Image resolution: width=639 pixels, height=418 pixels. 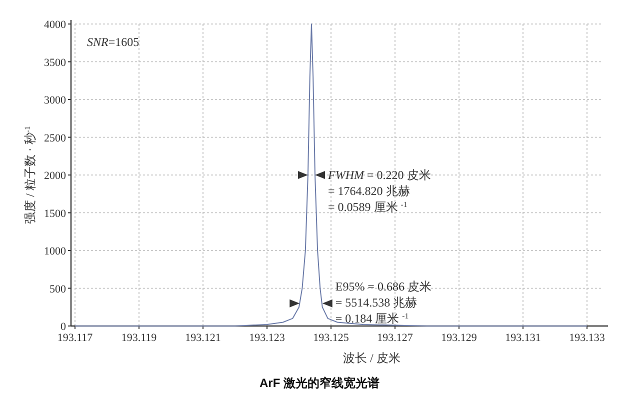 What do you see at coordinates (395, 338) in the screenshot?
I see `x-tick-label: 193.127` at bounding box center [395, 338].